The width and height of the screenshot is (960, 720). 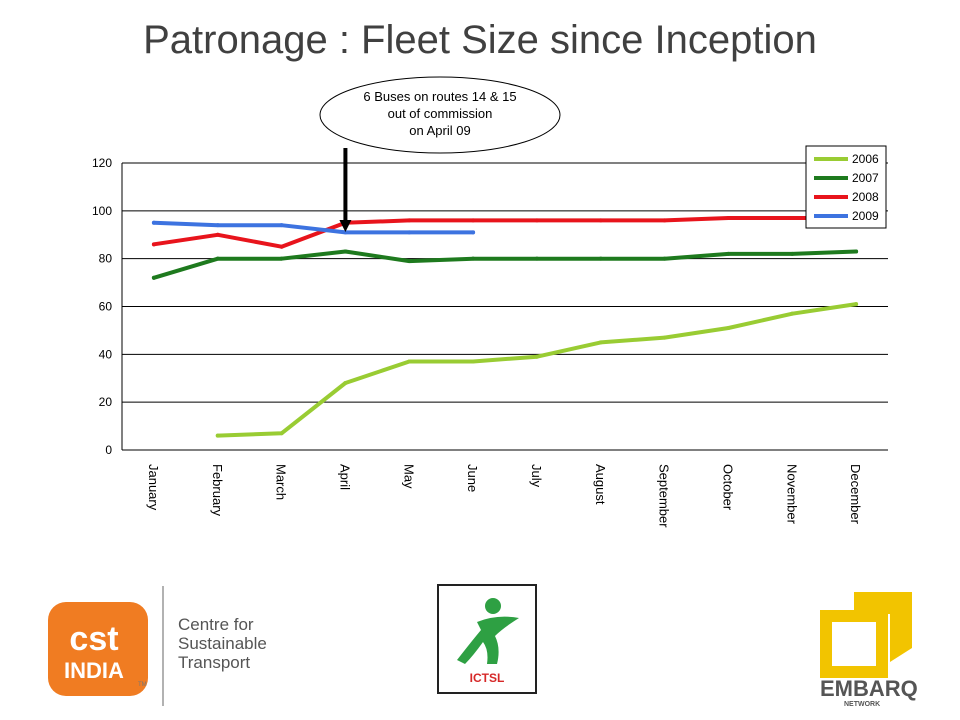 I want to click on point-2009-may, so click(x=409, y=232).